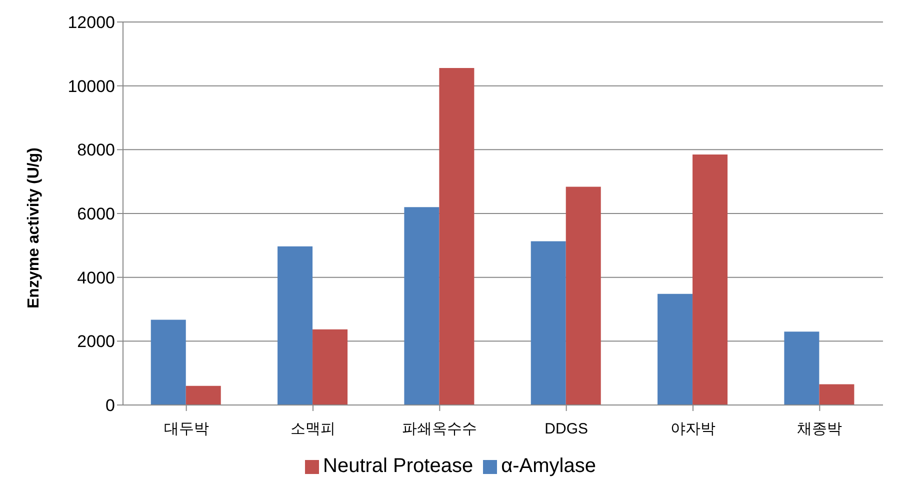  I want to click on x-tick-label: 파쇄옥수수, so click(440, 429).